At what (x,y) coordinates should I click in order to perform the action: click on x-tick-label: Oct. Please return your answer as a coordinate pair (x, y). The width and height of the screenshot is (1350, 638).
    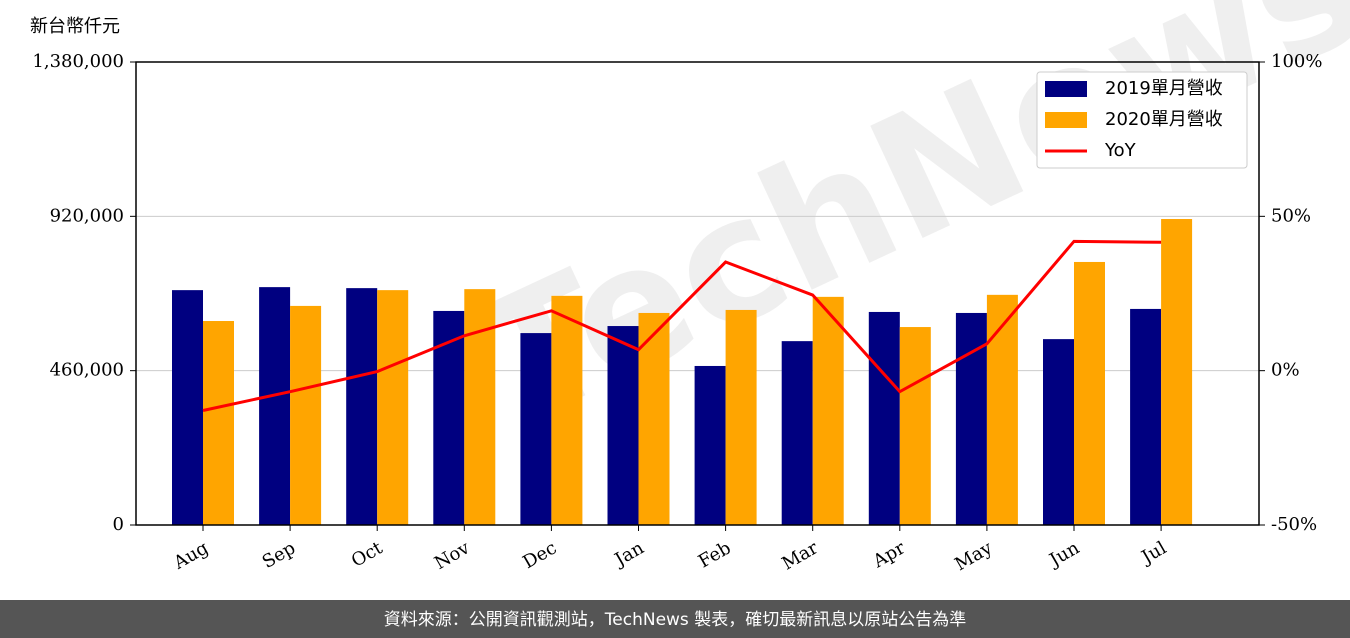
    Looking at the image, I should click on (367, 554).